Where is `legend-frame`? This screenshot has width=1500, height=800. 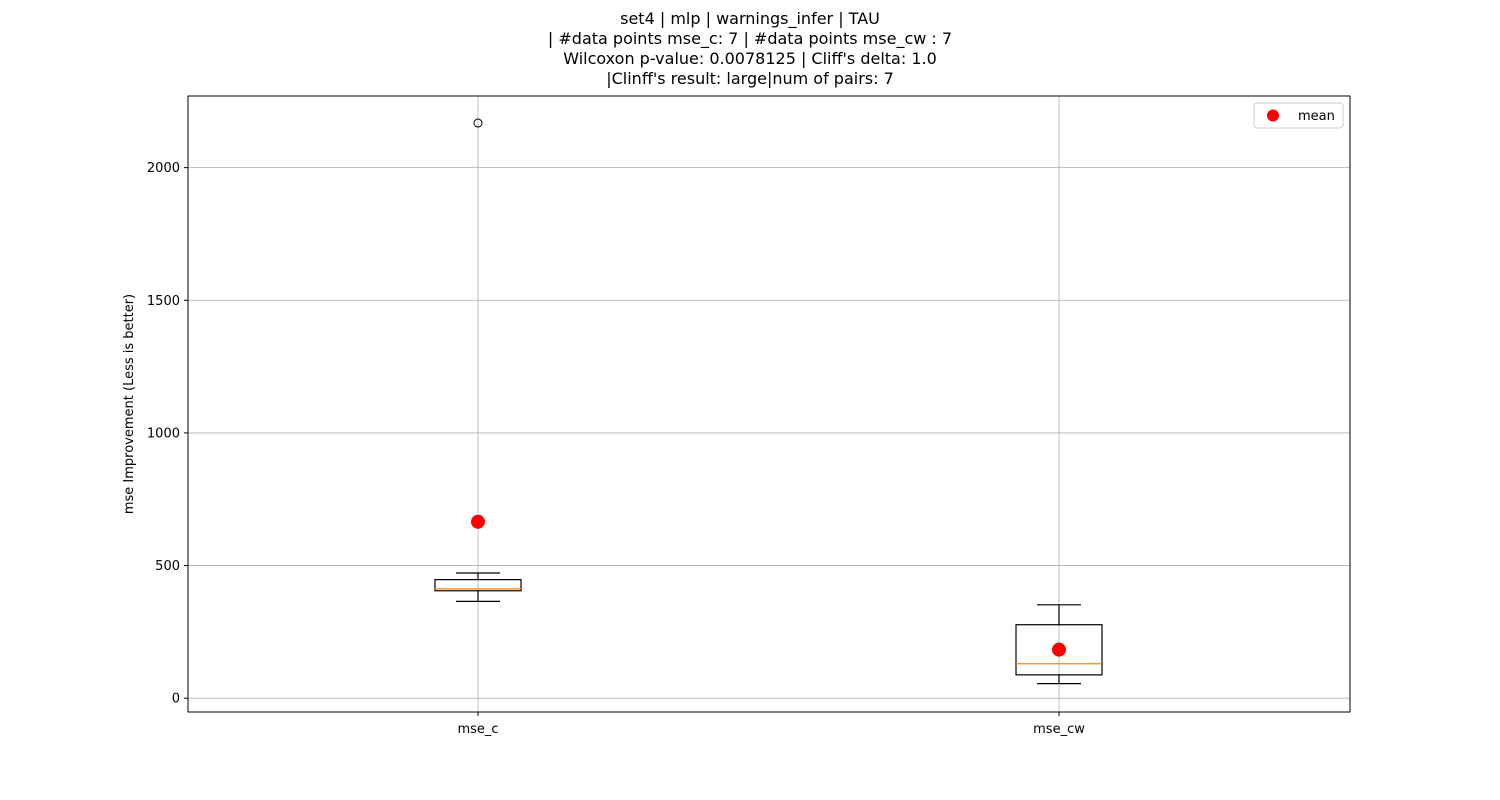 legend-frame is located at coordinates (1298, 115).